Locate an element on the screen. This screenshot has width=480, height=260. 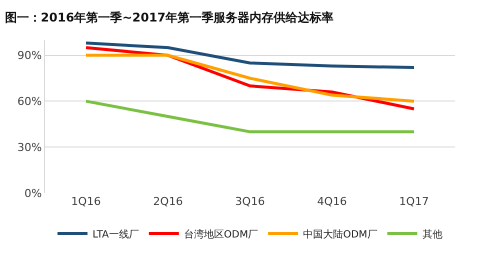
legend-label: 台湾地区ODM厂 is located at coordinates (221, 234).